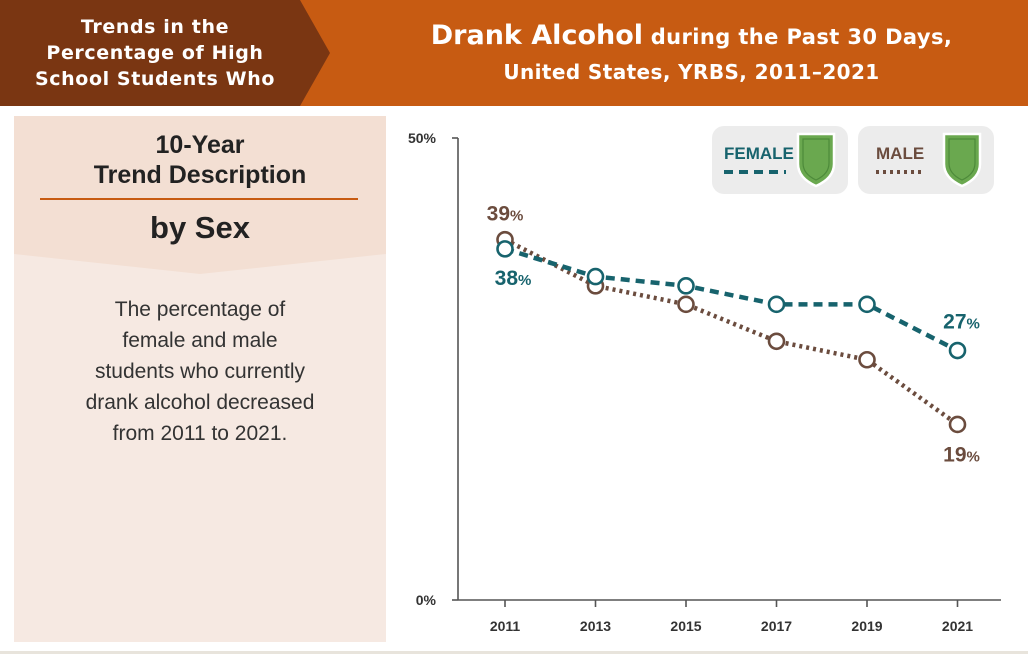  I want to click on y-tick-label: 50%, so click(422, 138).